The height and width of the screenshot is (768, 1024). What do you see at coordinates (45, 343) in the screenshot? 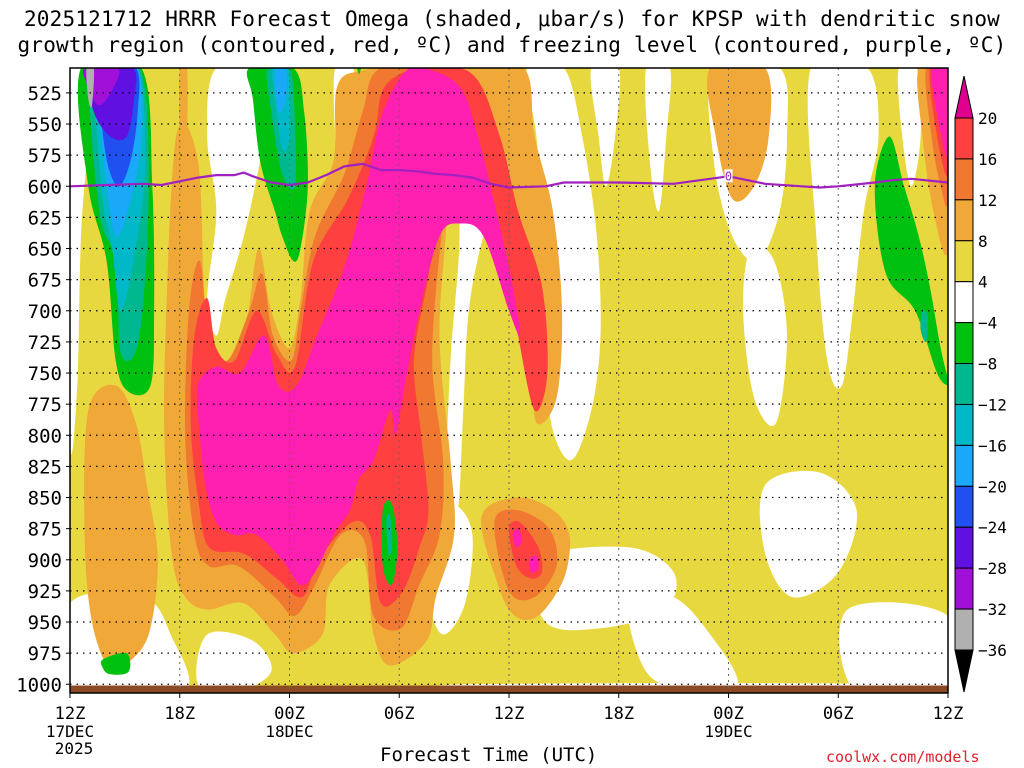
I see `y-tick-label: 725` at bounding box center [45, 343].